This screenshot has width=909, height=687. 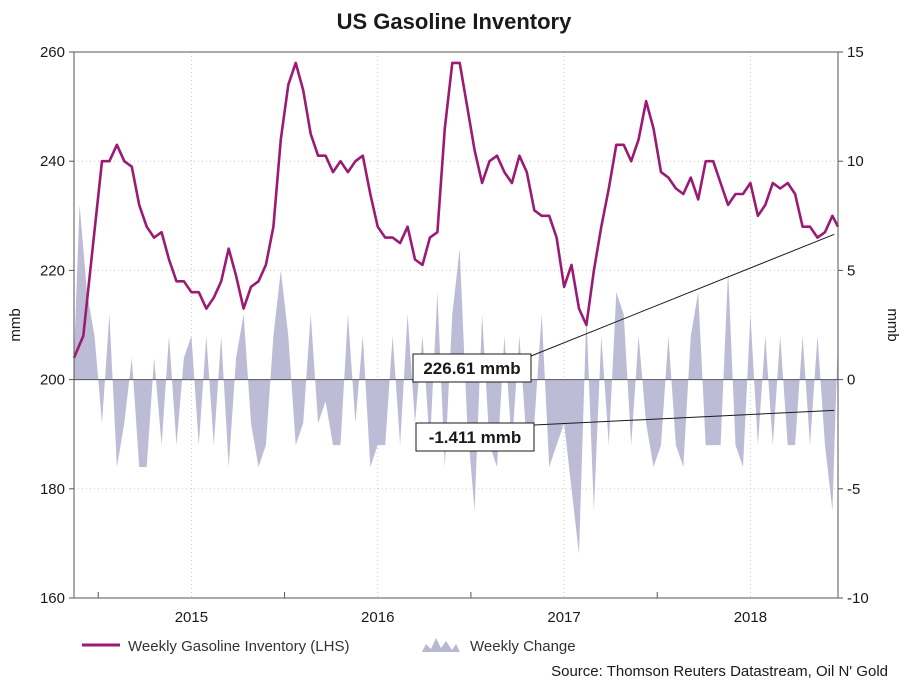 I want to click on annotation-layer: 226.61 mmb -1.411 mmb, so click(x=623, y=342).